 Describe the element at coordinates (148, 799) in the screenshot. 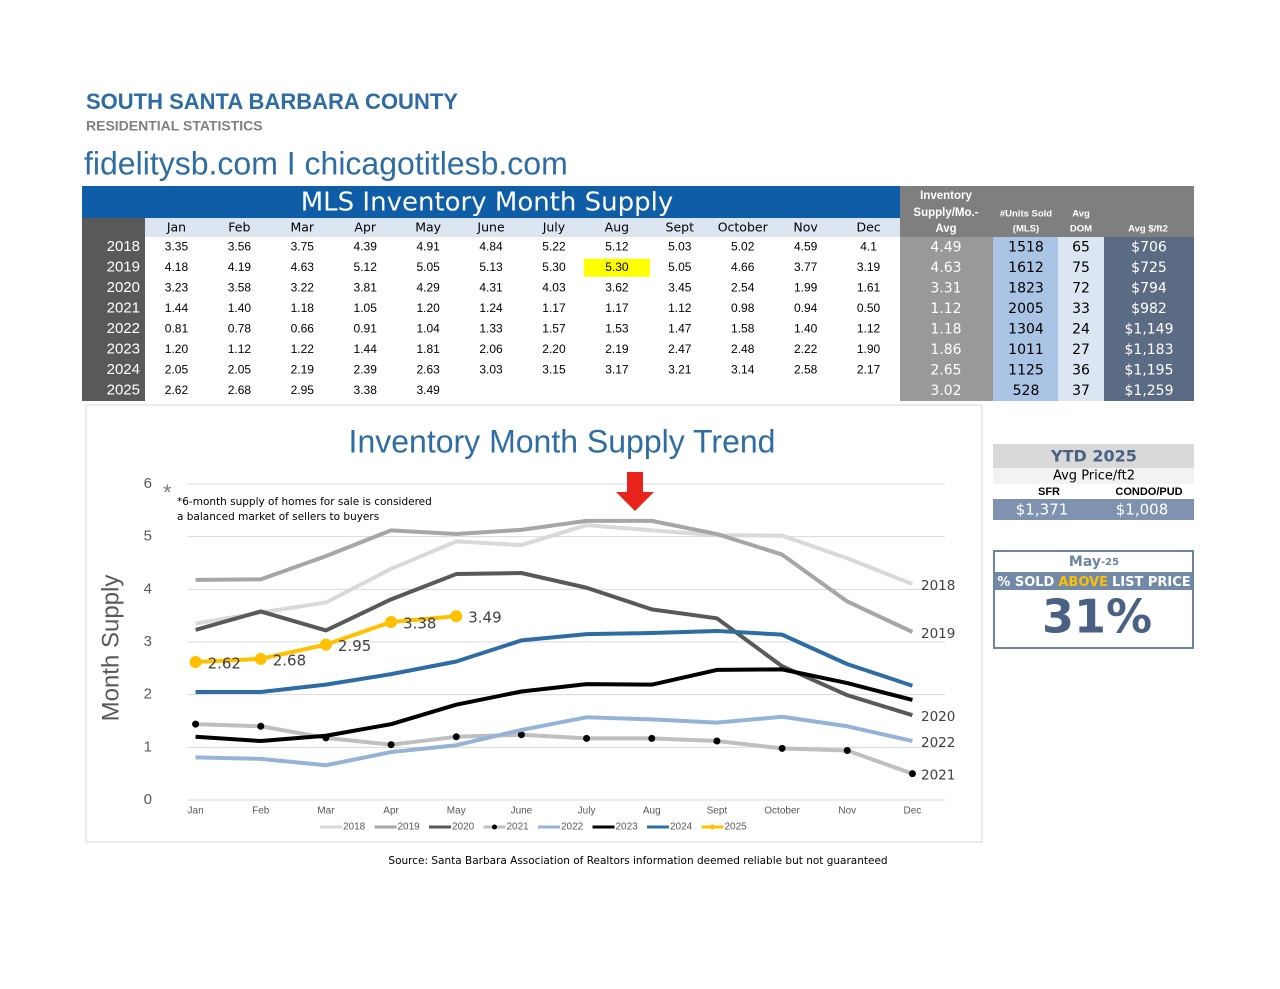

I see `y-tick-label: 0` at that location.